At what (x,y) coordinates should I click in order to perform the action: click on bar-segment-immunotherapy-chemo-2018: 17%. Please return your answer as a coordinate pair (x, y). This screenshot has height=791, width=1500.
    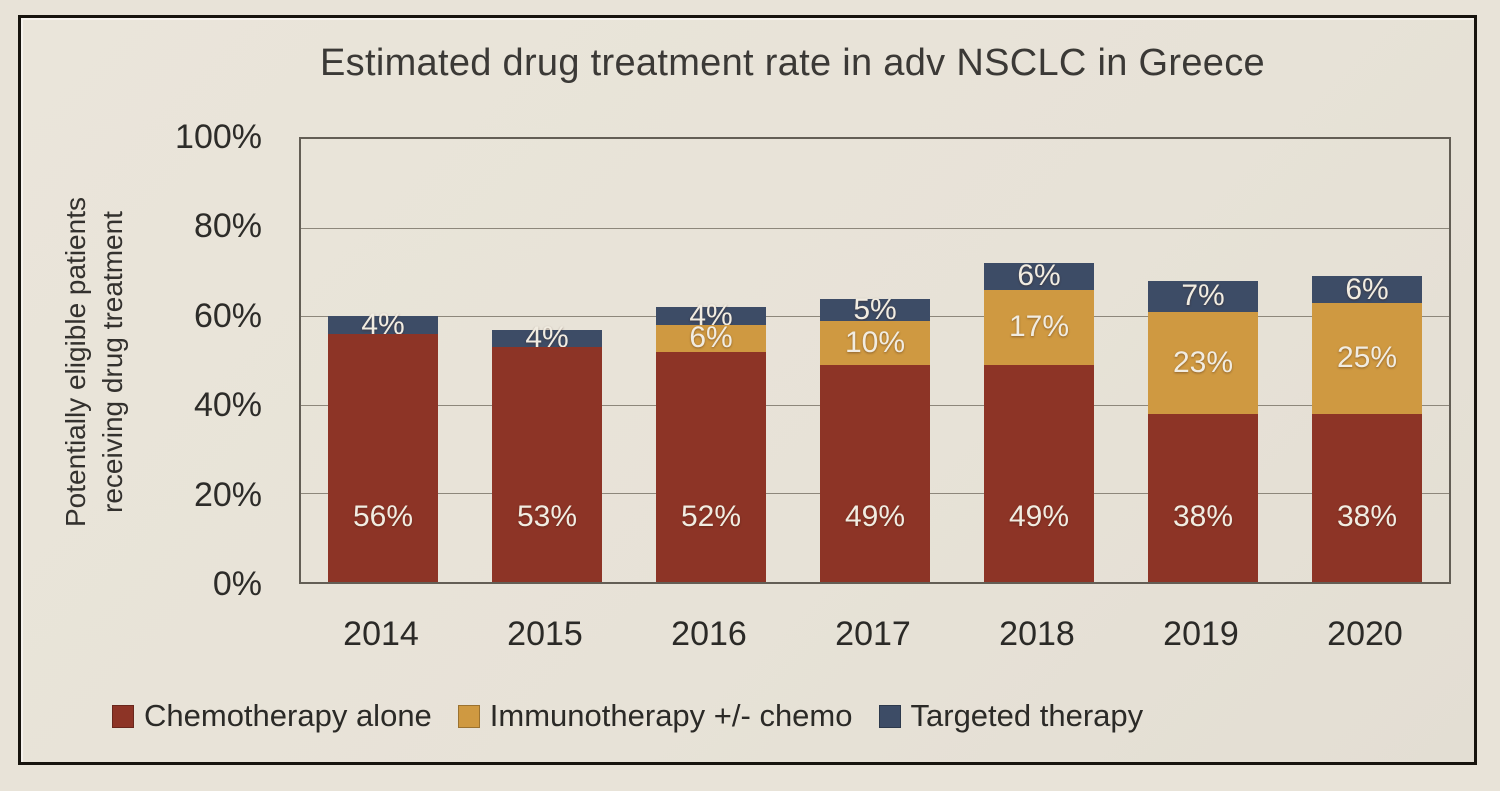
    Looking at the image, I should click on (1039, 327).